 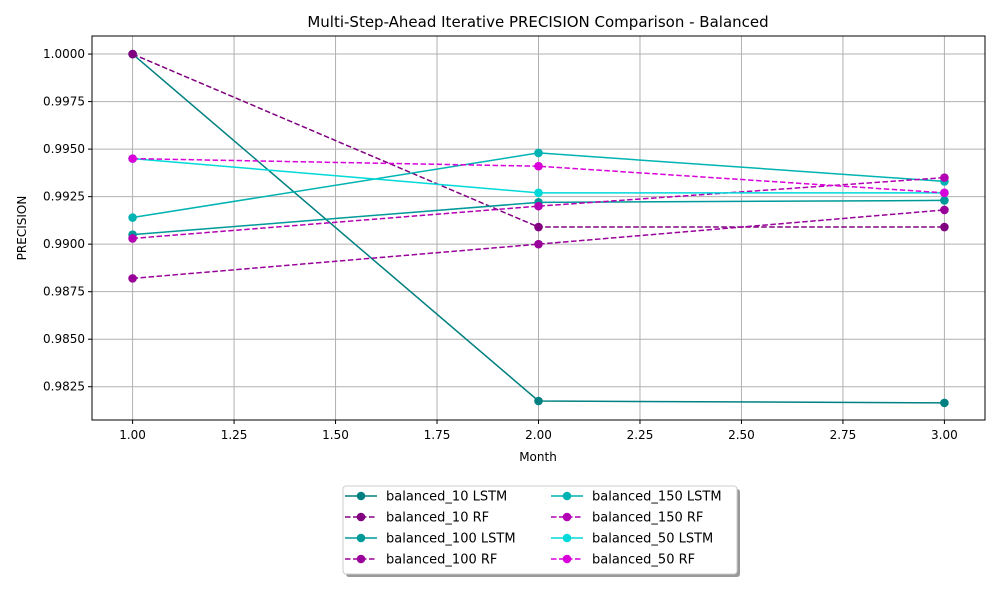 I want to click on x-tick-label: 1.75, so click(x=437, y=435).